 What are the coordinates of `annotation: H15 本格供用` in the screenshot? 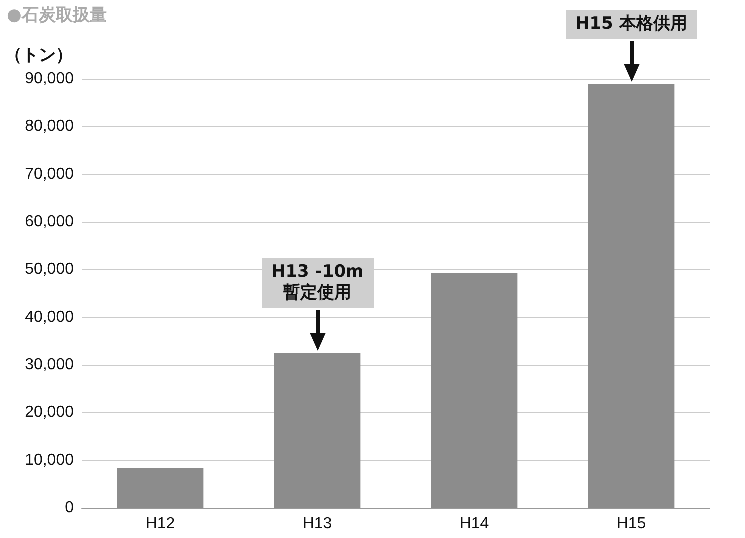 It's located at (632, 25).